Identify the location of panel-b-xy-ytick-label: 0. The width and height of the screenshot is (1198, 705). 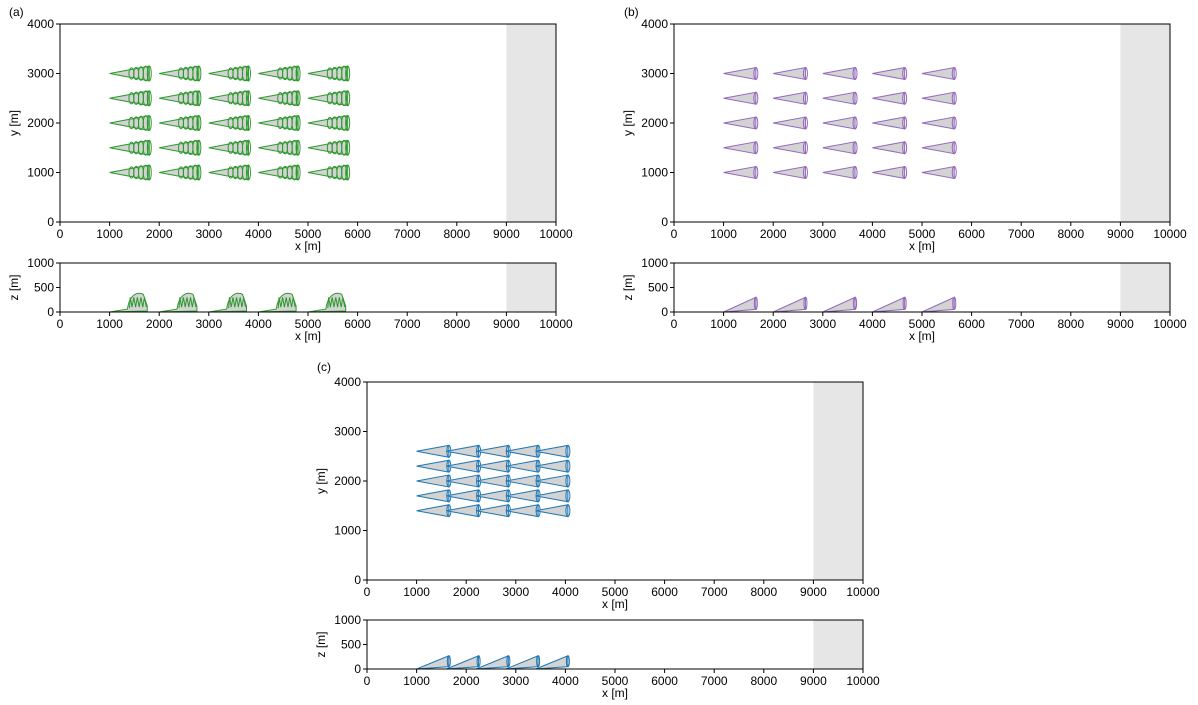
(664, 222).